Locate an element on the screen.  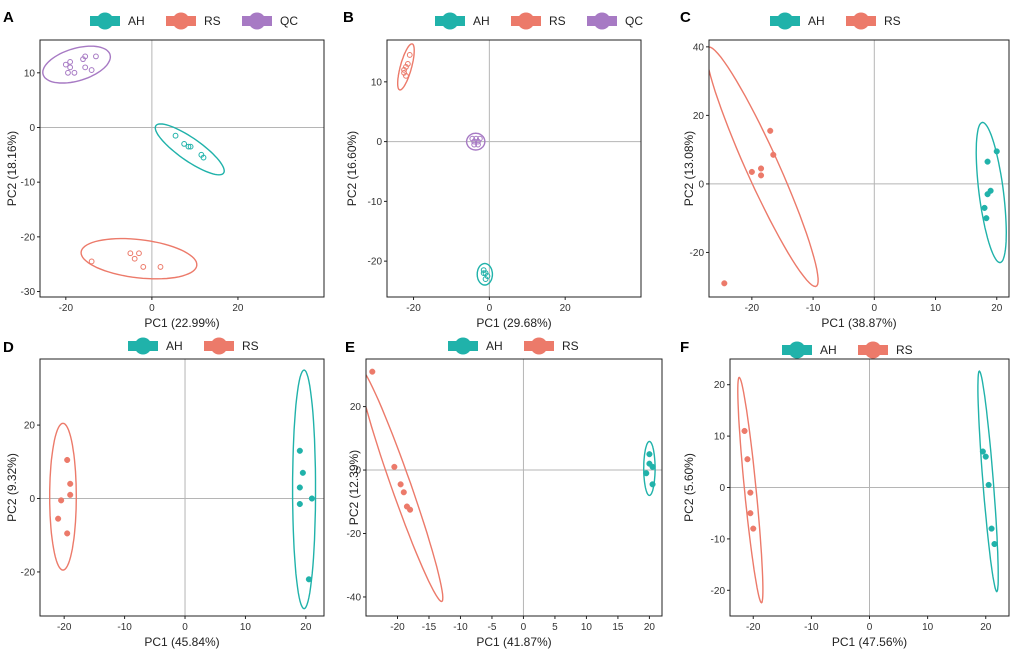
x-axis-label: PC1 (38.87%) is located at coordinates (858, 323).